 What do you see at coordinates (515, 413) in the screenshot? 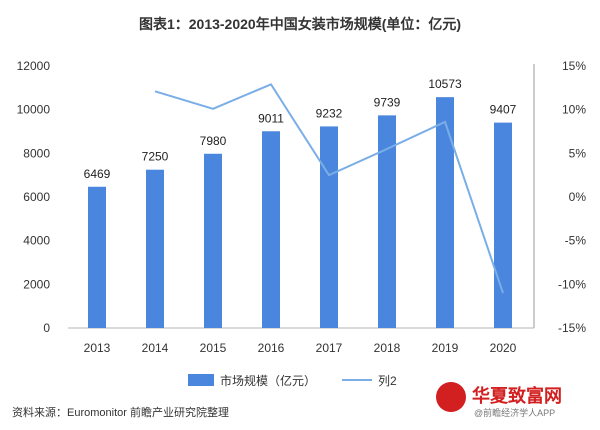
I see `watermark-subtext: @前瞻经济学人APP` at bounding box center [515, 413].